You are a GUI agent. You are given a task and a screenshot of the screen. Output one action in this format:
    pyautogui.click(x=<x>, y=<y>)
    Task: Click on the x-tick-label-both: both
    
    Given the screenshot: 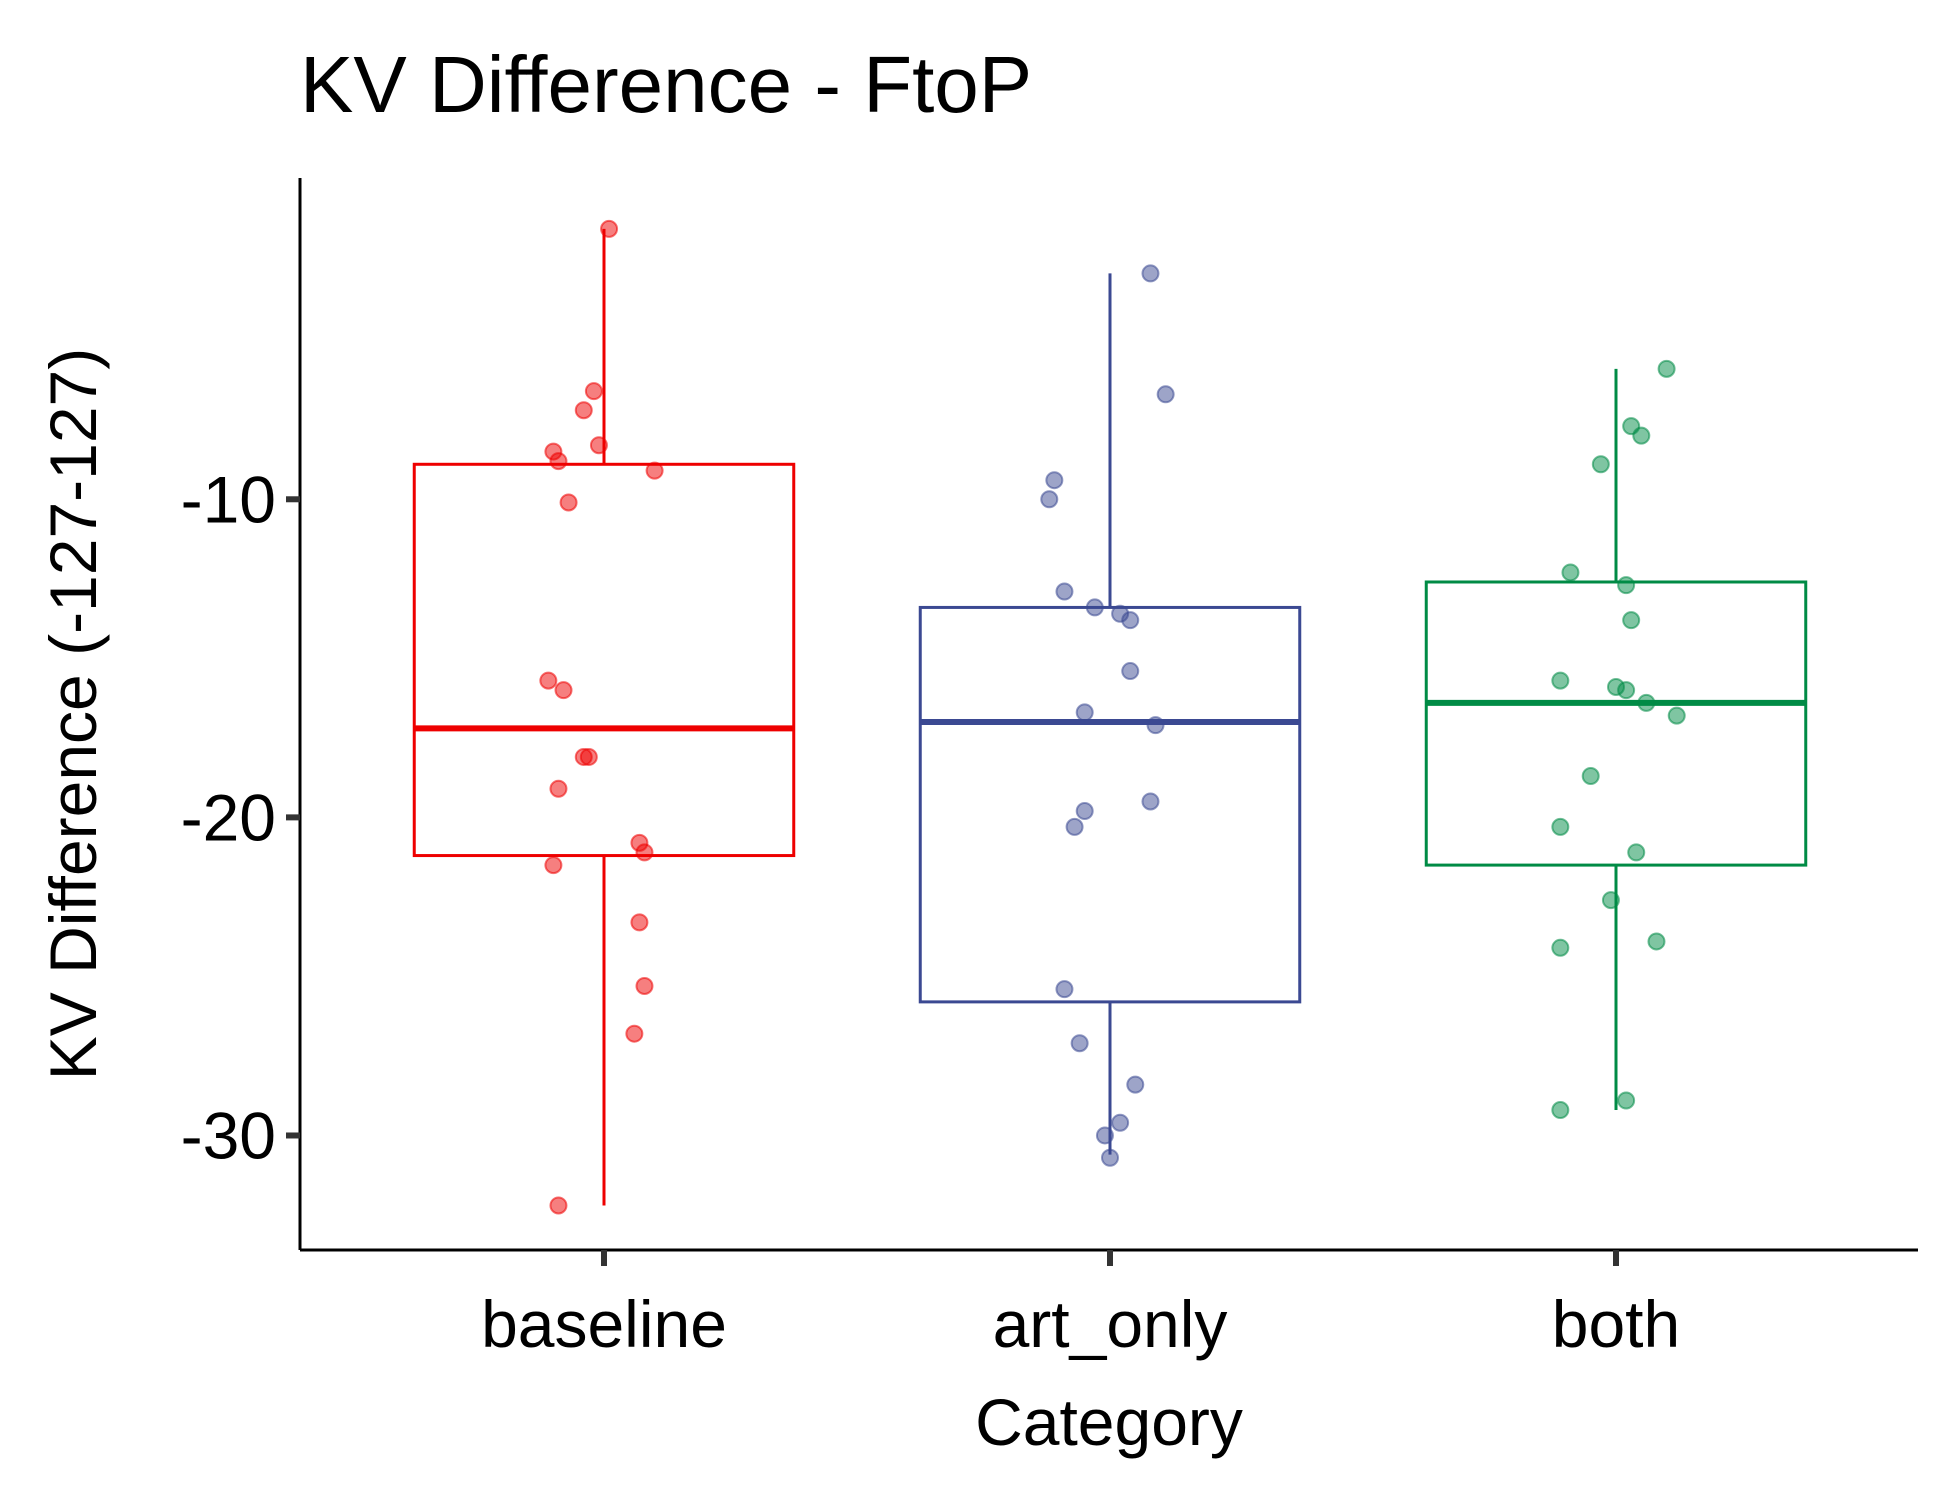 What is the action you would take?
    pyautogui.click(x=1616, y=1324)
    